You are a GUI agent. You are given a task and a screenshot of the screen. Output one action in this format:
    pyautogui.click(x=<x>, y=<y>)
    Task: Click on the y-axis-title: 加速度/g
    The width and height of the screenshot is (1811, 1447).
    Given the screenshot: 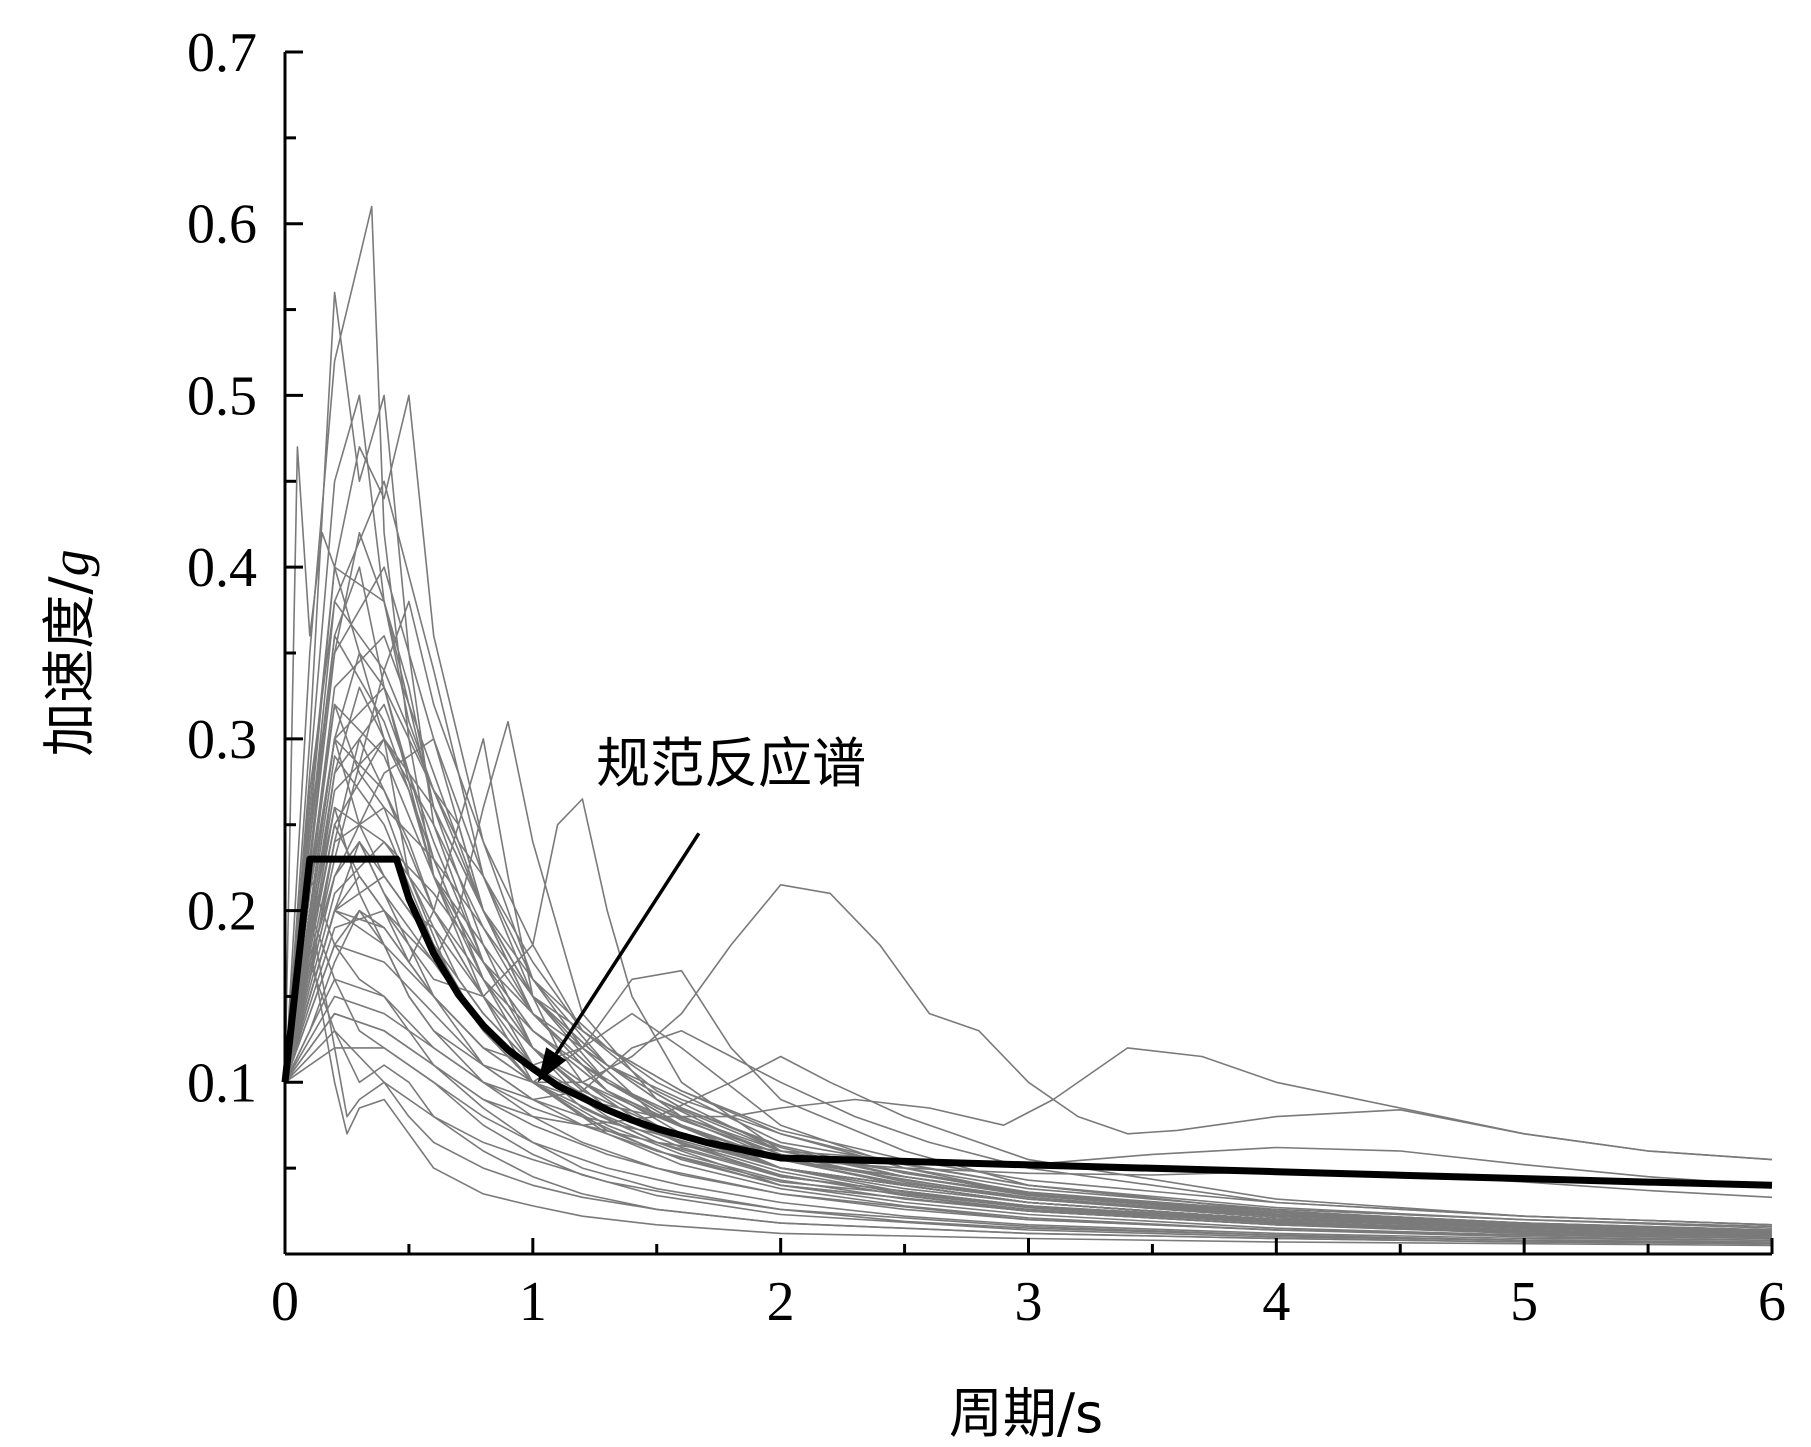 What is the action you would take?
    pyautogui.click(x=69, y=652)
    